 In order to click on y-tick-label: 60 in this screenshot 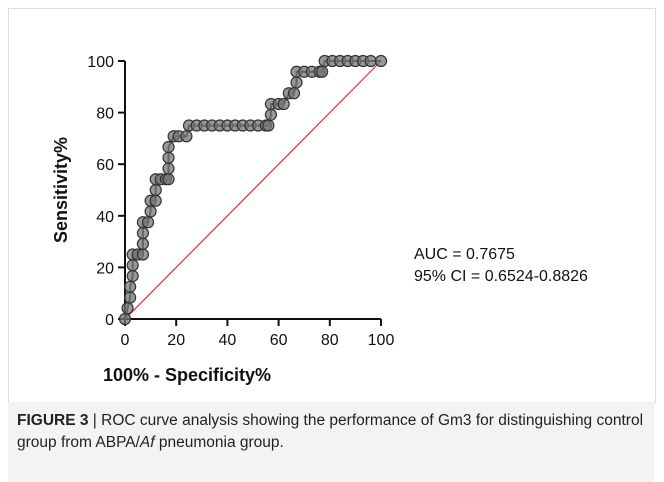, I will do `click(105, 165)`.